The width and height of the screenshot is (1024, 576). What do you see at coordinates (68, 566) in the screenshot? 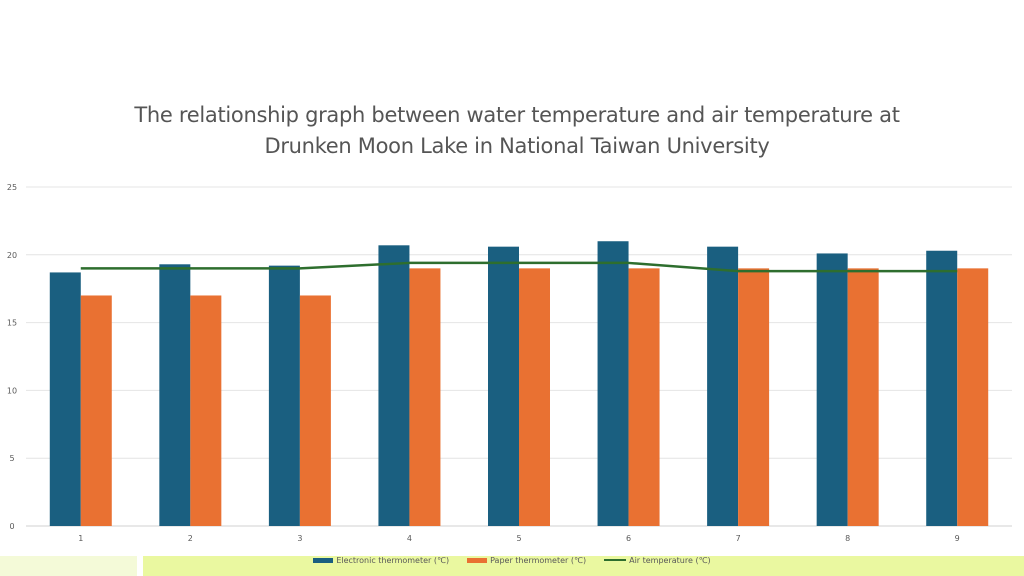
I see `footer-band-left` at bounding box center [68, 566].